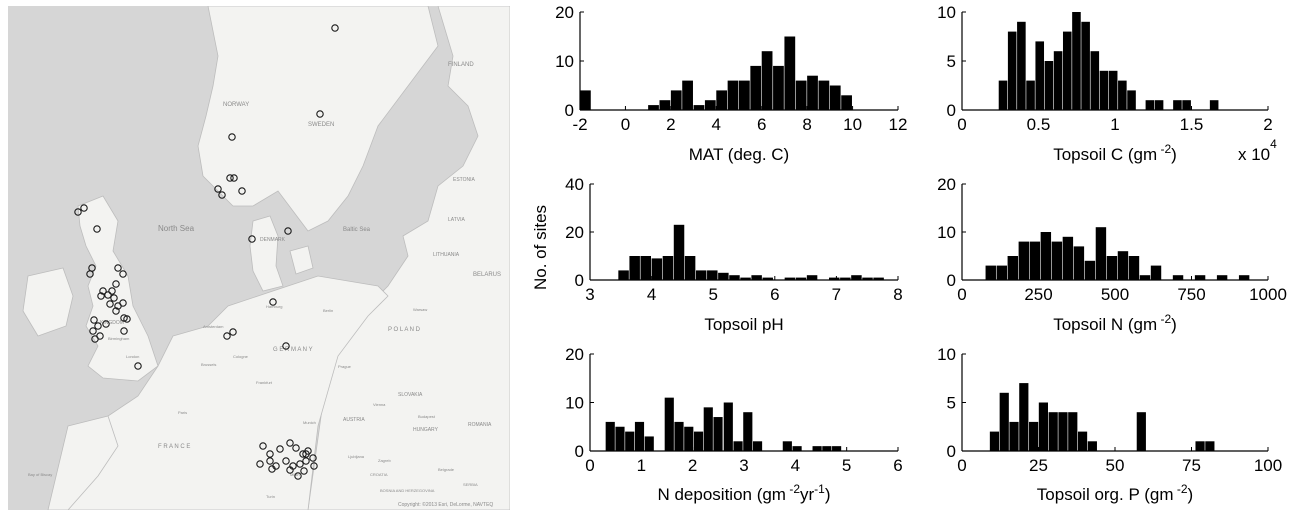  What do you see at coordinates (112, 323) in the screenshot?
I see `map-label-kingdom: KINGDOM` at bounding box center [112, 323].